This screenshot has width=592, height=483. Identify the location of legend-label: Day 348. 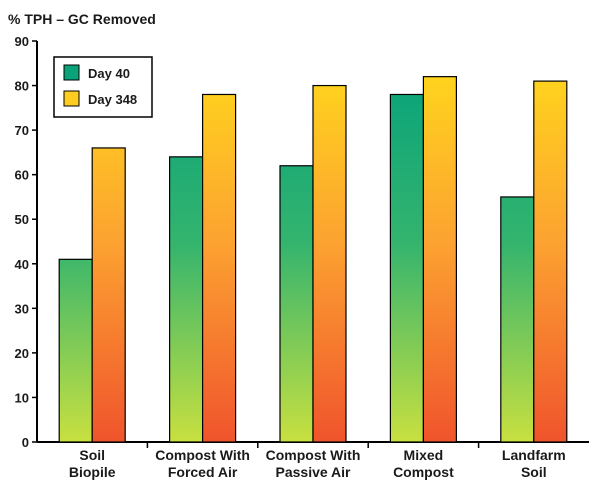
(112, 99).